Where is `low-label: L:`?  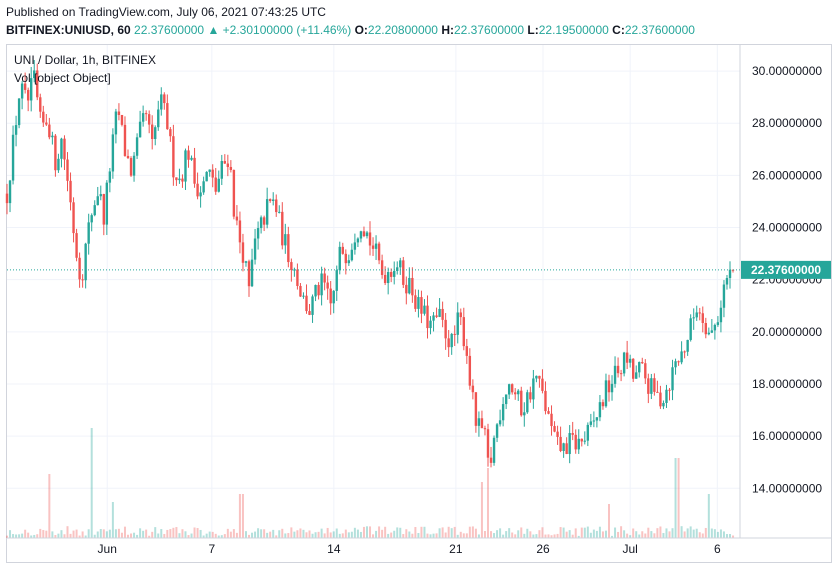
low-label: L: is located at coordinates (533, 30).